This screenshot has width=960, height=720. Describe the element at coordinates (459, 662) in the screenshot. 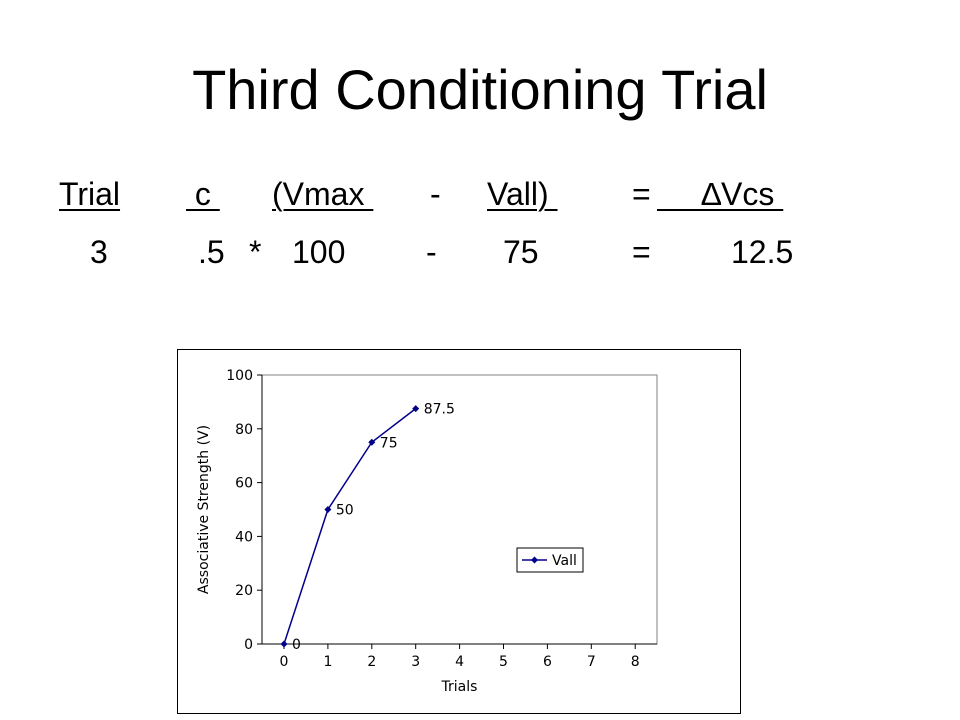

I see `x-tick-label: 4` at that location.